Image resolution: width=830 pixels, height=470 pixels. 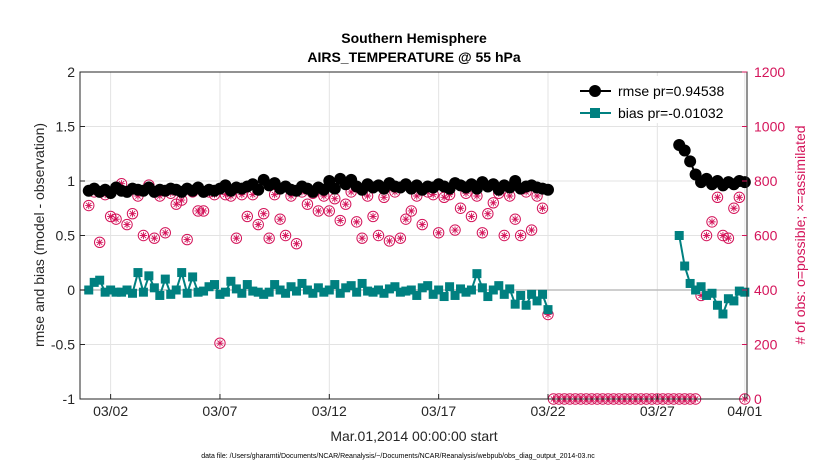 I want to click on y-tick-label: 1.5, so click(x=66, y=127).